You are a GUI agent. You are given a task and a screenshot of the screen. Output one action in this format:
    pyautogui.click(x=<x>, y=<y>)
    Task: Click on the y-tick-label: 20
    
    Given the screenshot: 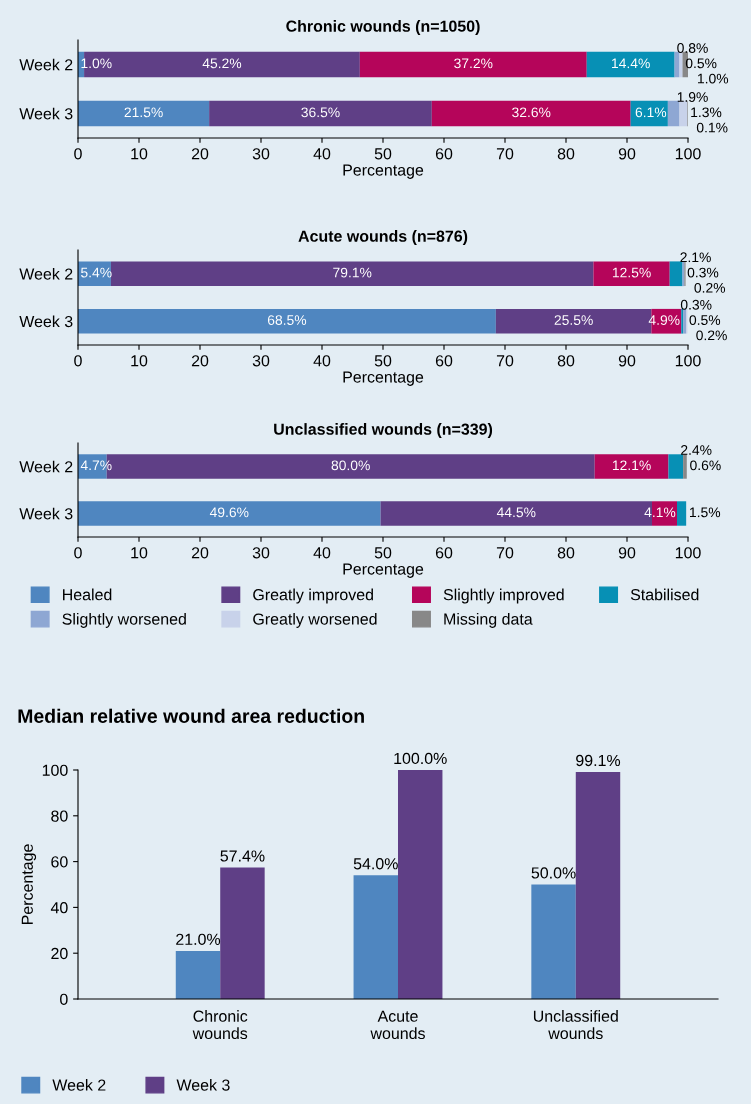 What is the action you would take?
    pyautogui.click(x=59, y=953)
    